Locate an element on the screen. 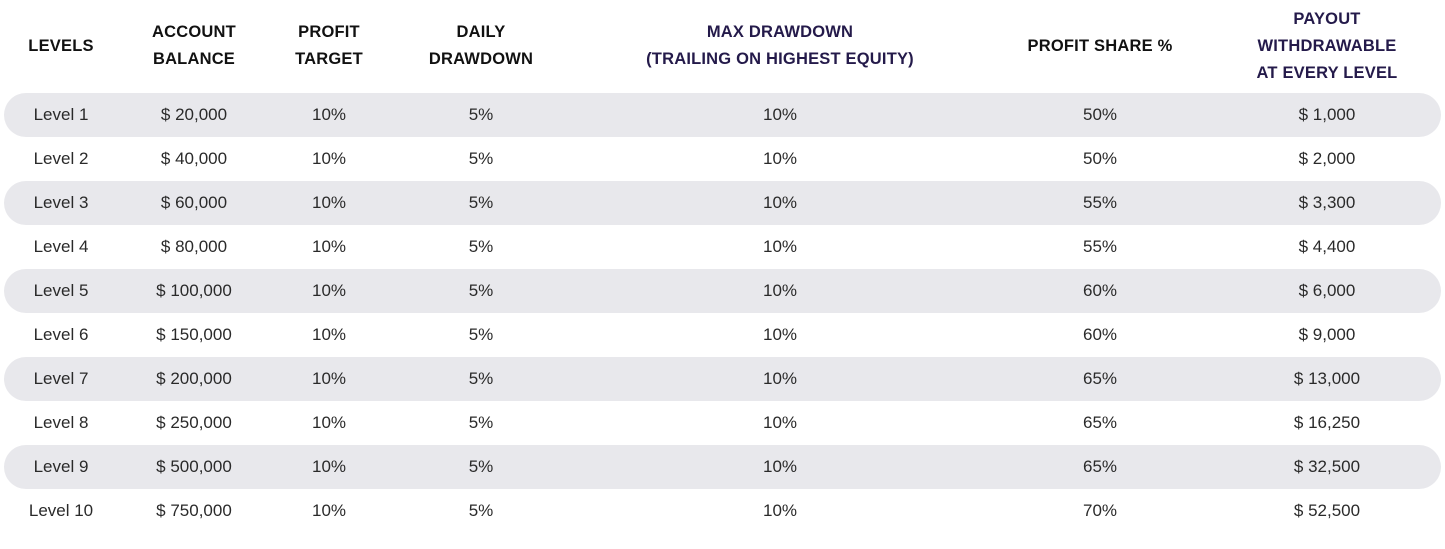 This screenshot has width=1445, height=549. cell-account-balance: $ 500,000 is located at coordinates (194, 466).